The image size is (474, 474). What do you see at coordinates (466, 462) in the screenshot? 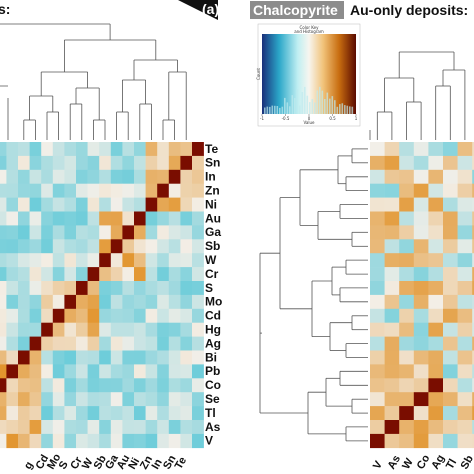
I see `panel-b-col-label-sb: Sb` at bounding box center [466, 462].